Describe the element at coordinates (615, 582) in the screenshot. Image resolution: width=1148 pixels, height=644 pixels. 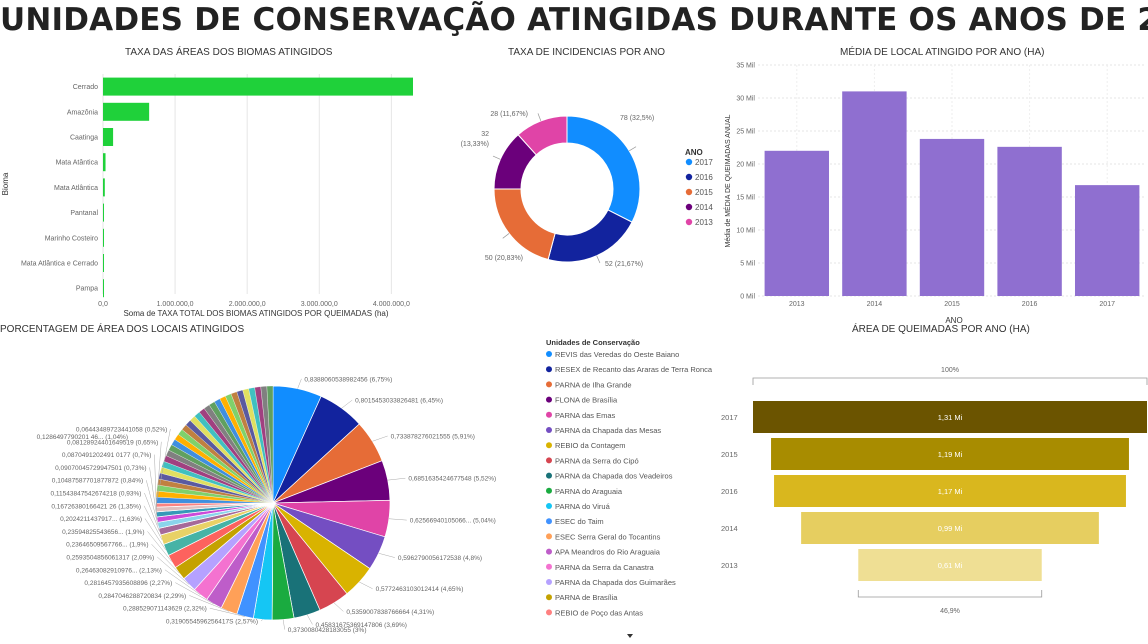
I see `legend-label: PARNA da Chapada dos Guimarães` at that location.